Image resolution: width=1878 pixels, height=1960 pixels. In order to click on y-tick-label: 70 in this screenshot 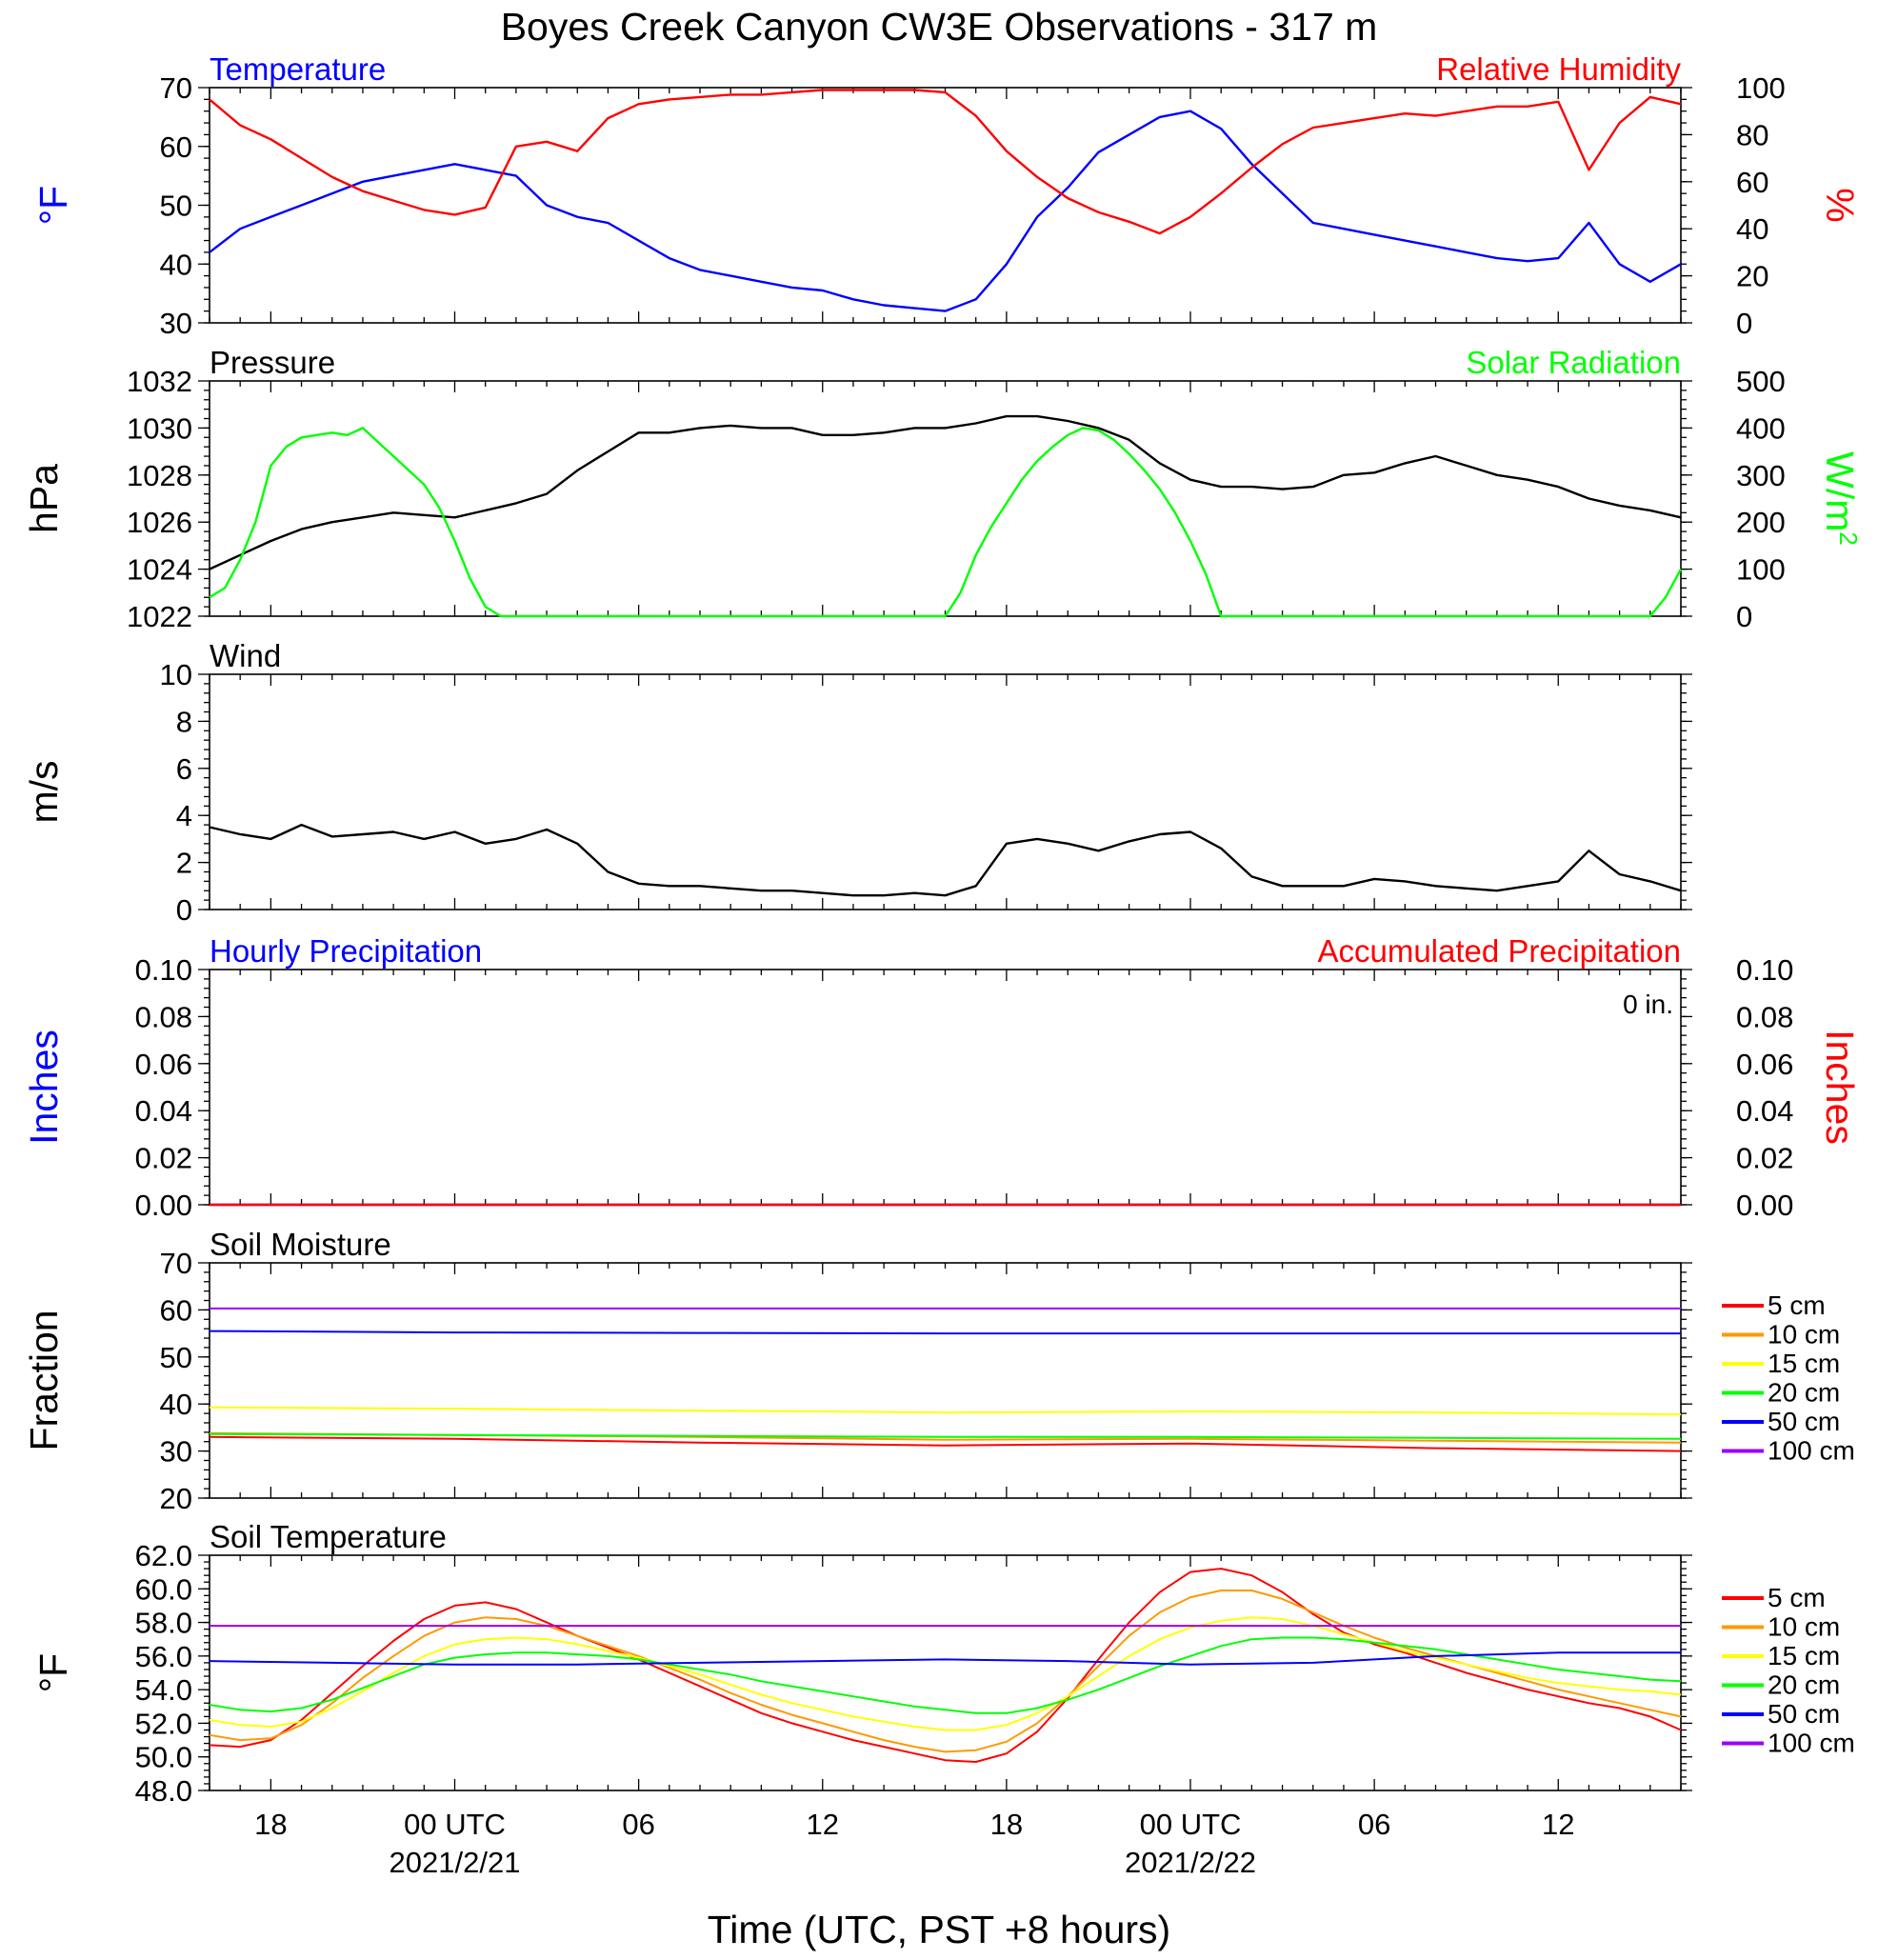, I will do `click(176, 1263)`.